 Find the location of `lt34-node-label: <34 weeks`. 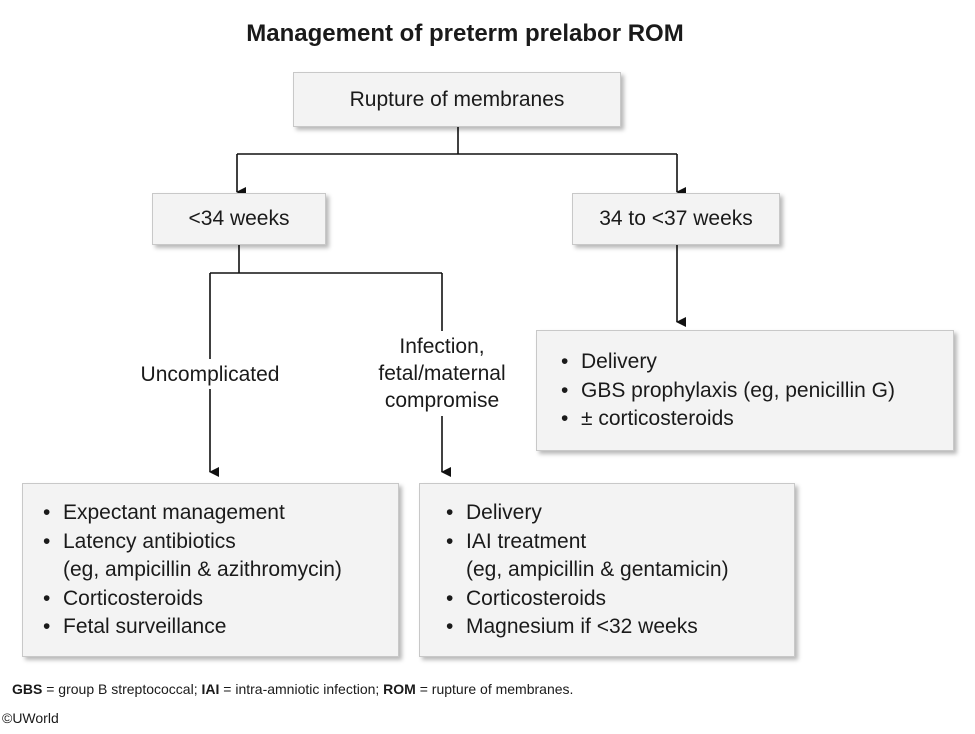

lt34-node-label: <34 weeks is located at coordinates (239, 218).